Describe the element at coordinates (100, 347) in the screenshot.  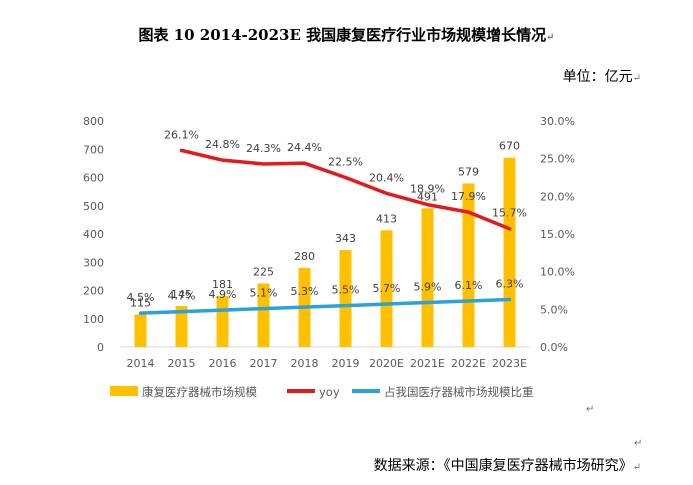
I see `y-tick-label: 0` at that location.